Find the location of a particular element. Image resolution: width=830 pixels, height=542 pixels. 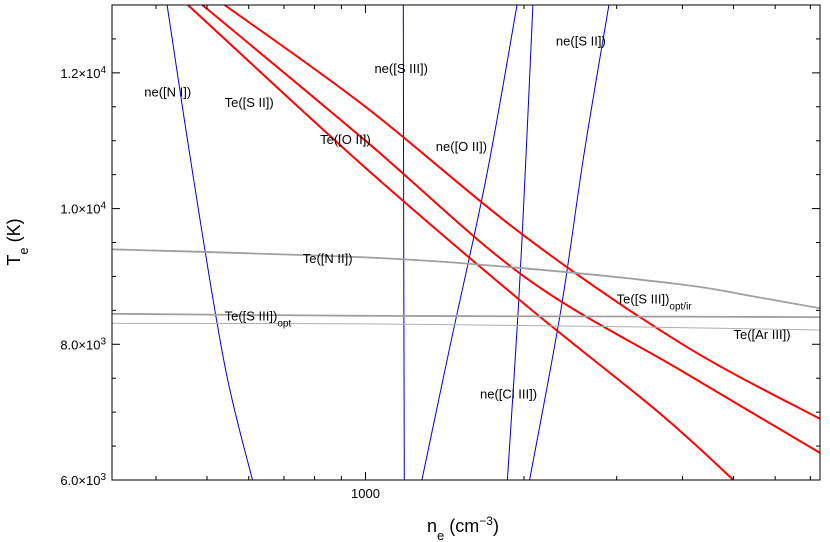

curve-label: Te([S III])opt/ir is located at coordinates (655, 302).